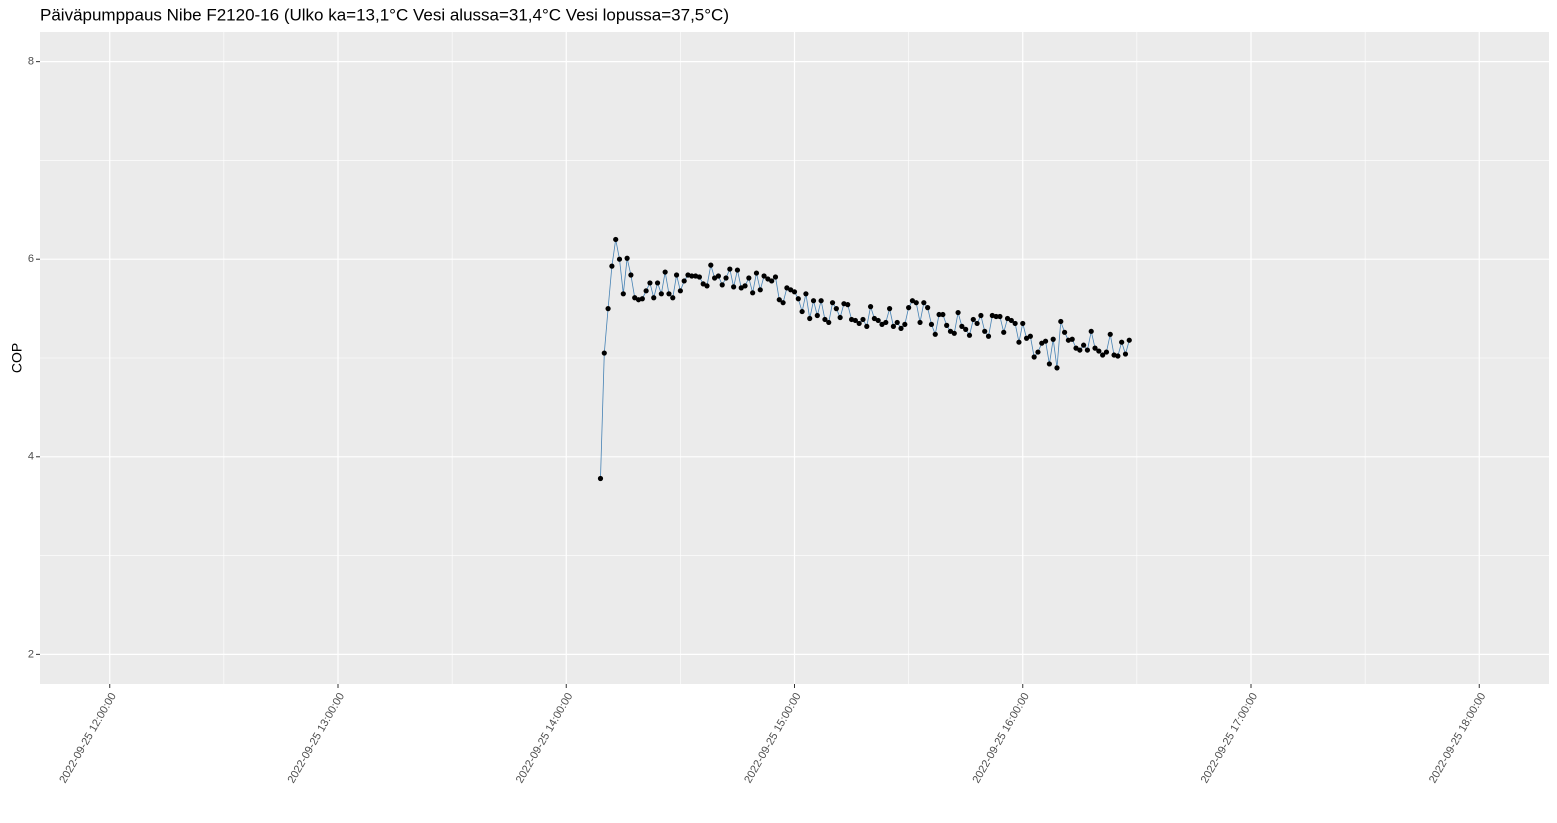 The height and width of the screenshot is (823, 1557). I want to click on x-tick-label: 2022-09-25 15:00:00, so click(772, 738).